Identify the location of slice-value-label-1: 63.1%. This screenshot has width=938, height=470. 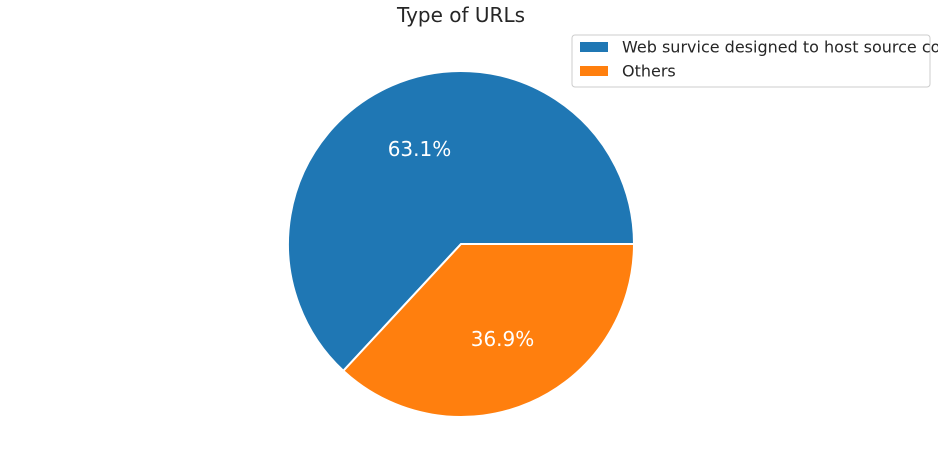
(420, 149).